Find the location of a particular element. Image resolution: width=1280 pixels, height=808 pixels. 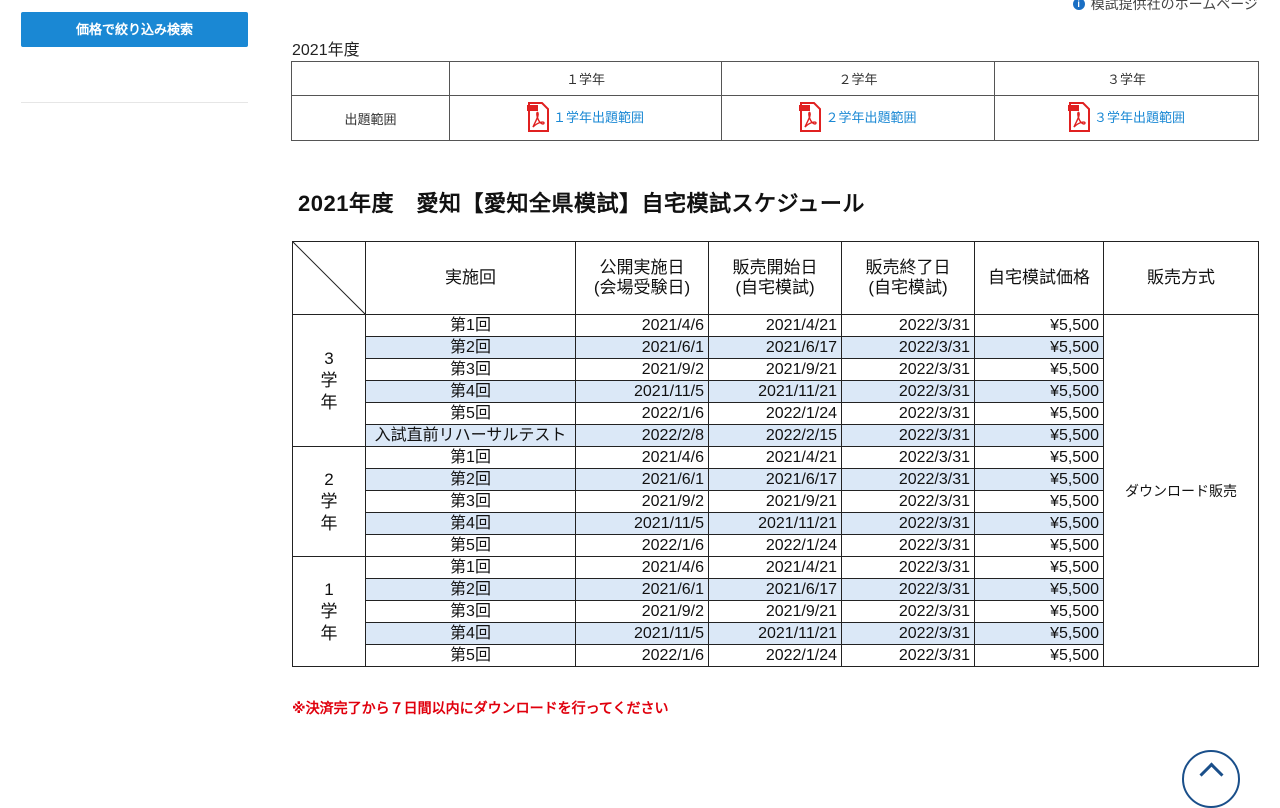

range-header-grade-2: ２学年 is located at coordinates (858, 78).